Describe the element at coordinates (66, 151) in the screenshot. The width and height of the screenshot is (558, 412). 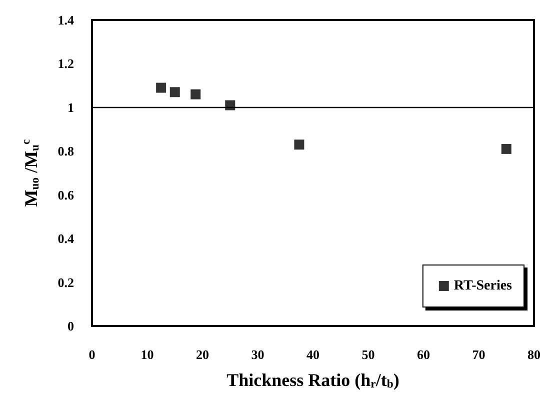
I see `y-tick-label: 0.8` at that location.